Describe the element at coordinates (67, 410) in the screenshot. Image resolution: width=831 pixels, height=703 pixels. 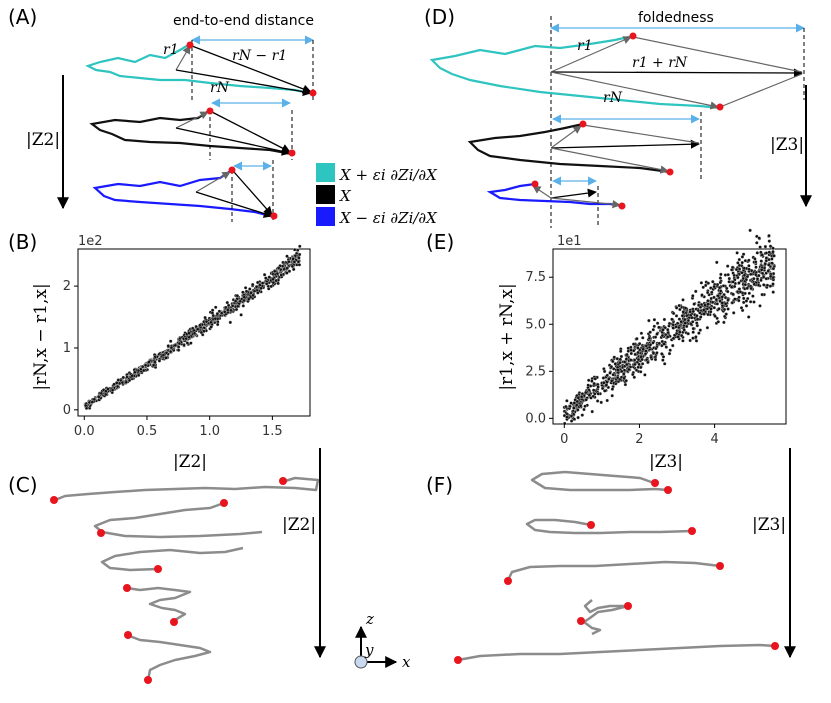
I see `y-tick-label: 0` at that location.